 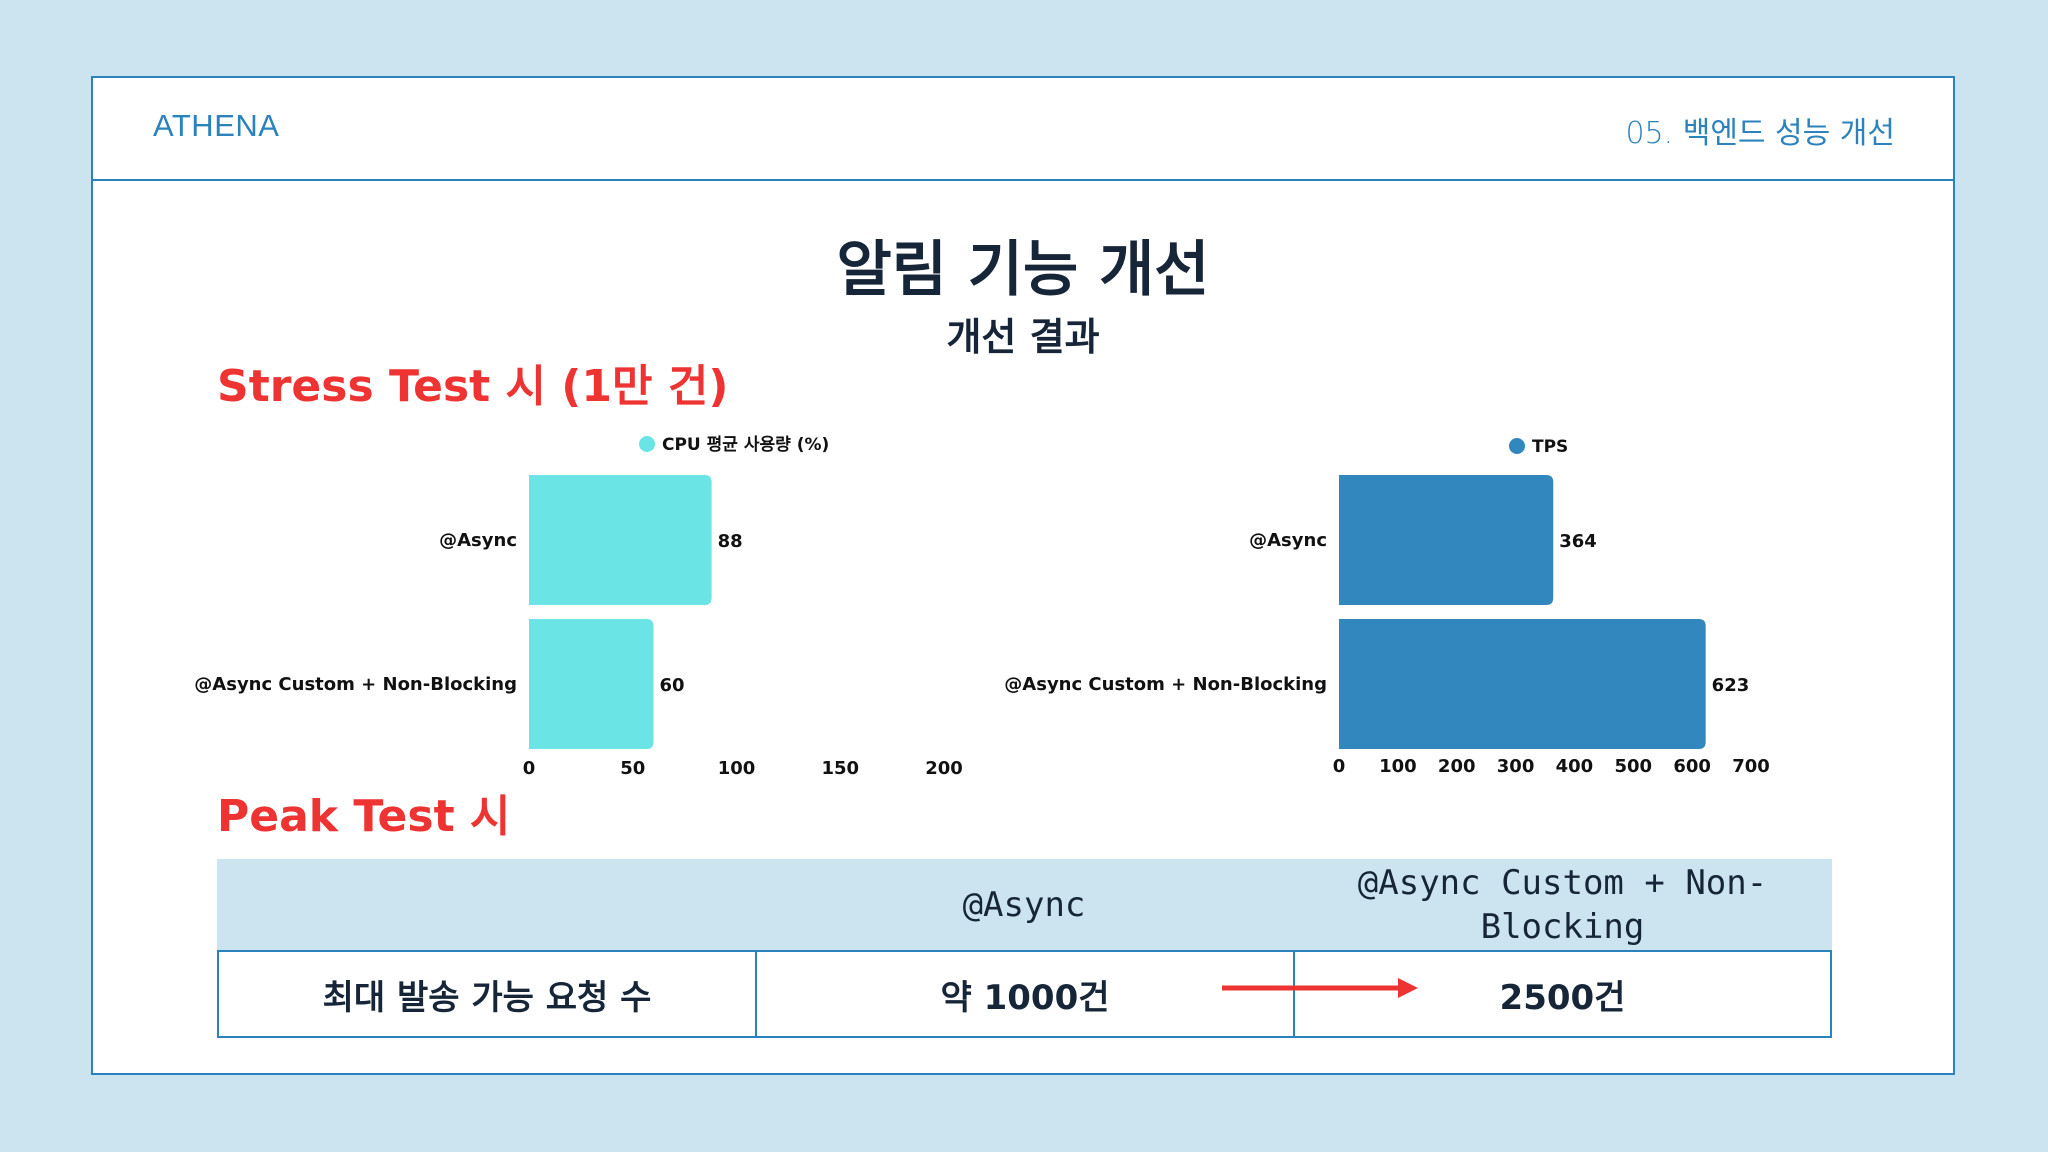 What do you see at coordinates (478, 540) in the screenshot?
I see `cpu-category-label: @Async` at bounding box center [478, 540].